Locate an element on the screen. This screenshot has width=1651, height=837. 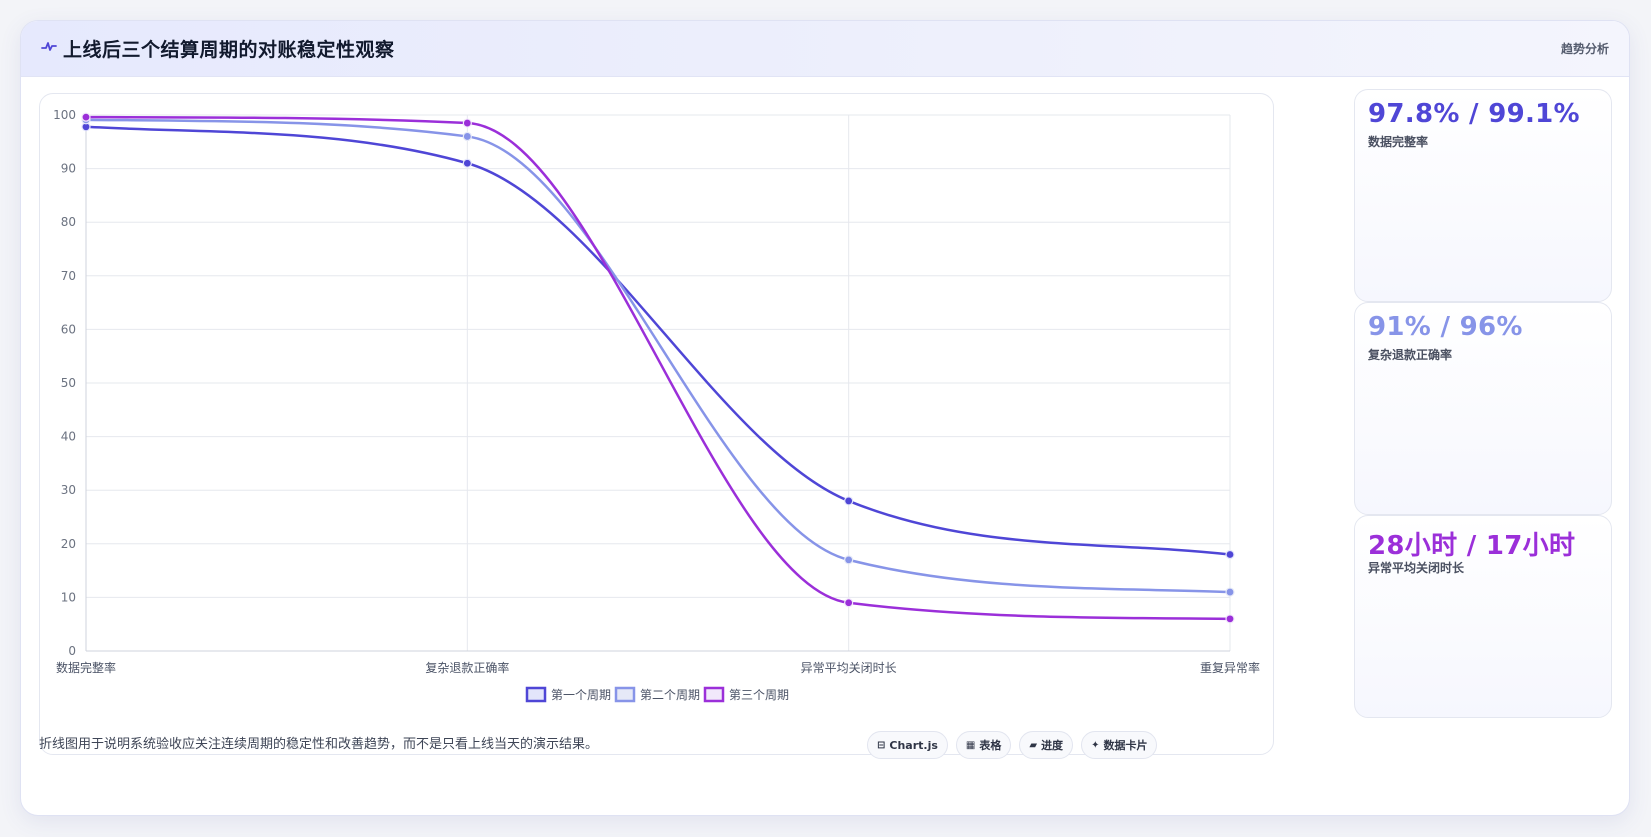
kpi-label: 异常平均关闭时长 is located at coordinates (1416, 568).